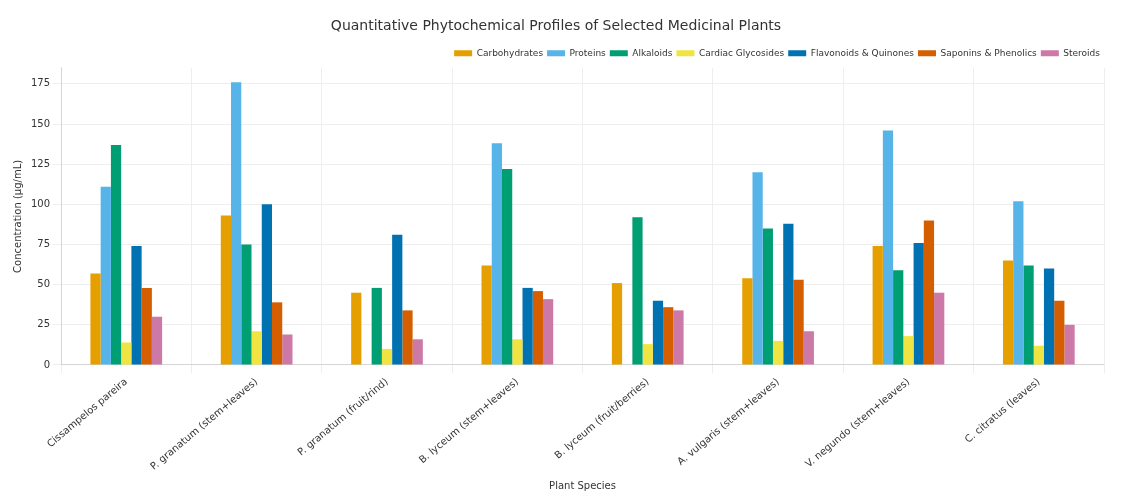  Describe the element at coordinates (44, 284) in the screenshot. I see `y-tick-label: 50` at that location.